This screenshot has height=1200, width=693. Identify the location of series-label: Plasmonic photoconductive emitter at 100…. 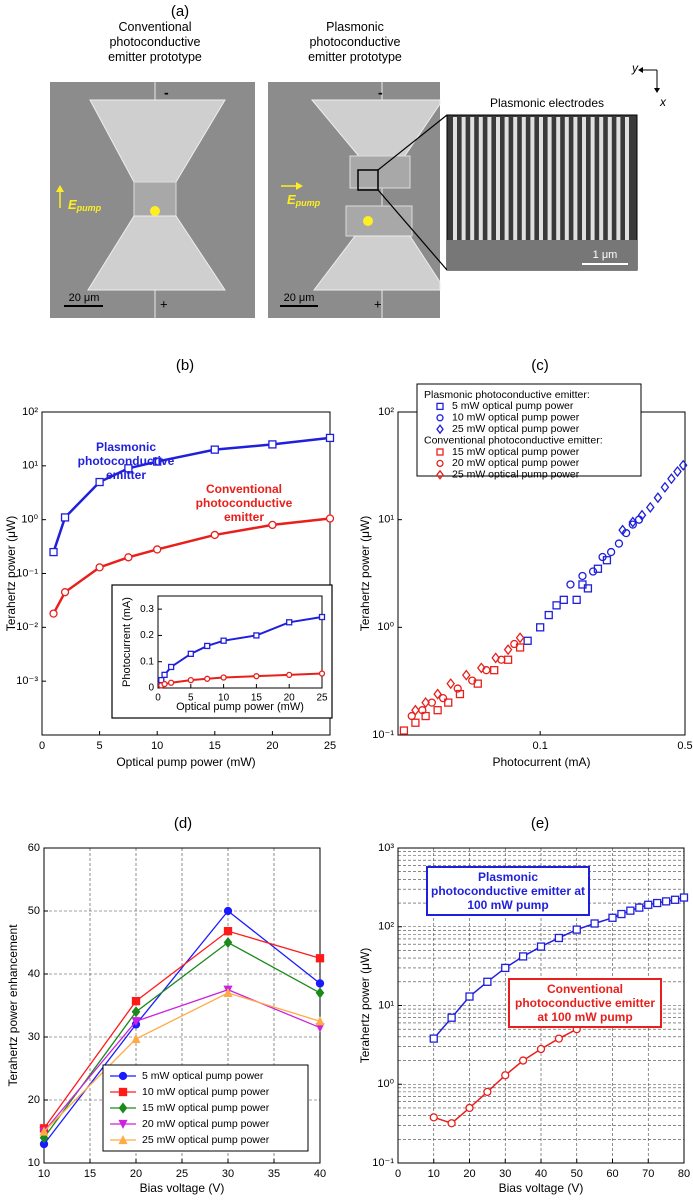
(508, 891).